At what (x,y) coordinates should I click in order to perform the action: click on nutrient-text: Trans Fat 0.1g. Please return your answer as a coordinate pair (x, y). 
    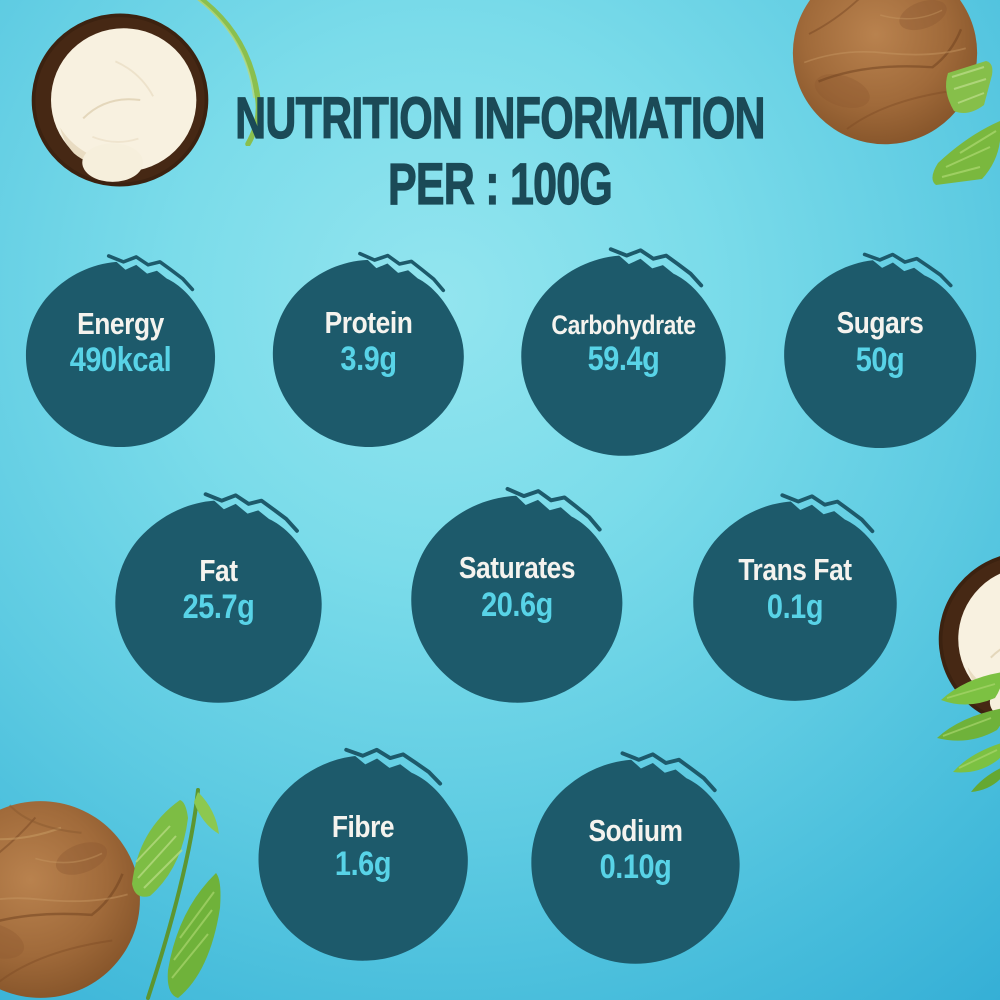
    Looking at the image, I should click on (795, 598).